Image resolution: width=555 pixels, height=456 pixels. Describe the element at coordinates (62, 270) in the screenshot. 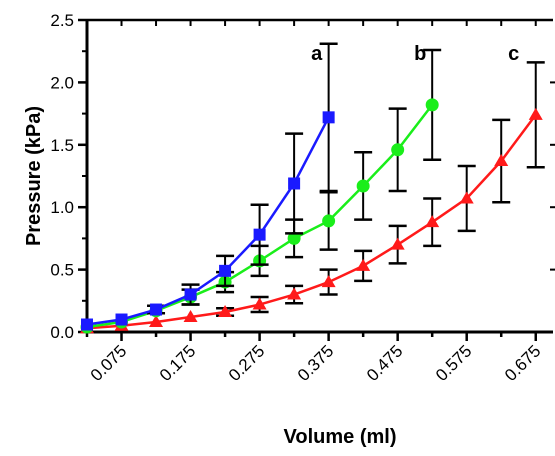

I see `y-tick-label: 0.5` at that location.